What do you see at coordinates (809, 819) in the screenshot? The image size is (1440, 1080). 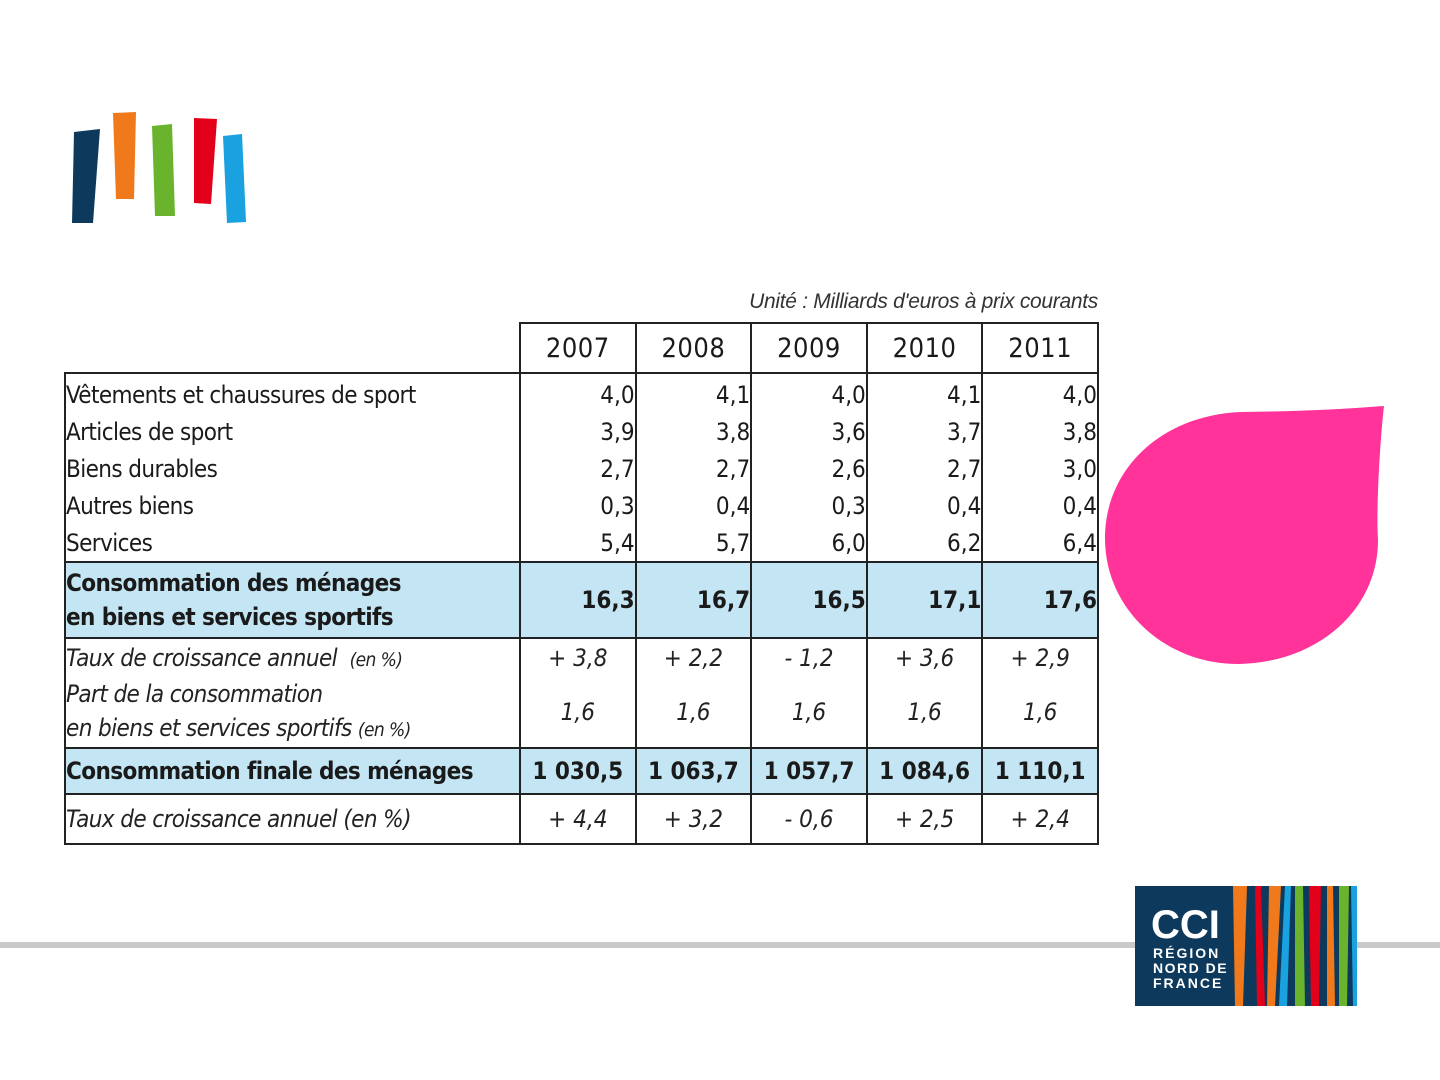 I see `cell-value: - 0,6` at bounding box center [809, 819].